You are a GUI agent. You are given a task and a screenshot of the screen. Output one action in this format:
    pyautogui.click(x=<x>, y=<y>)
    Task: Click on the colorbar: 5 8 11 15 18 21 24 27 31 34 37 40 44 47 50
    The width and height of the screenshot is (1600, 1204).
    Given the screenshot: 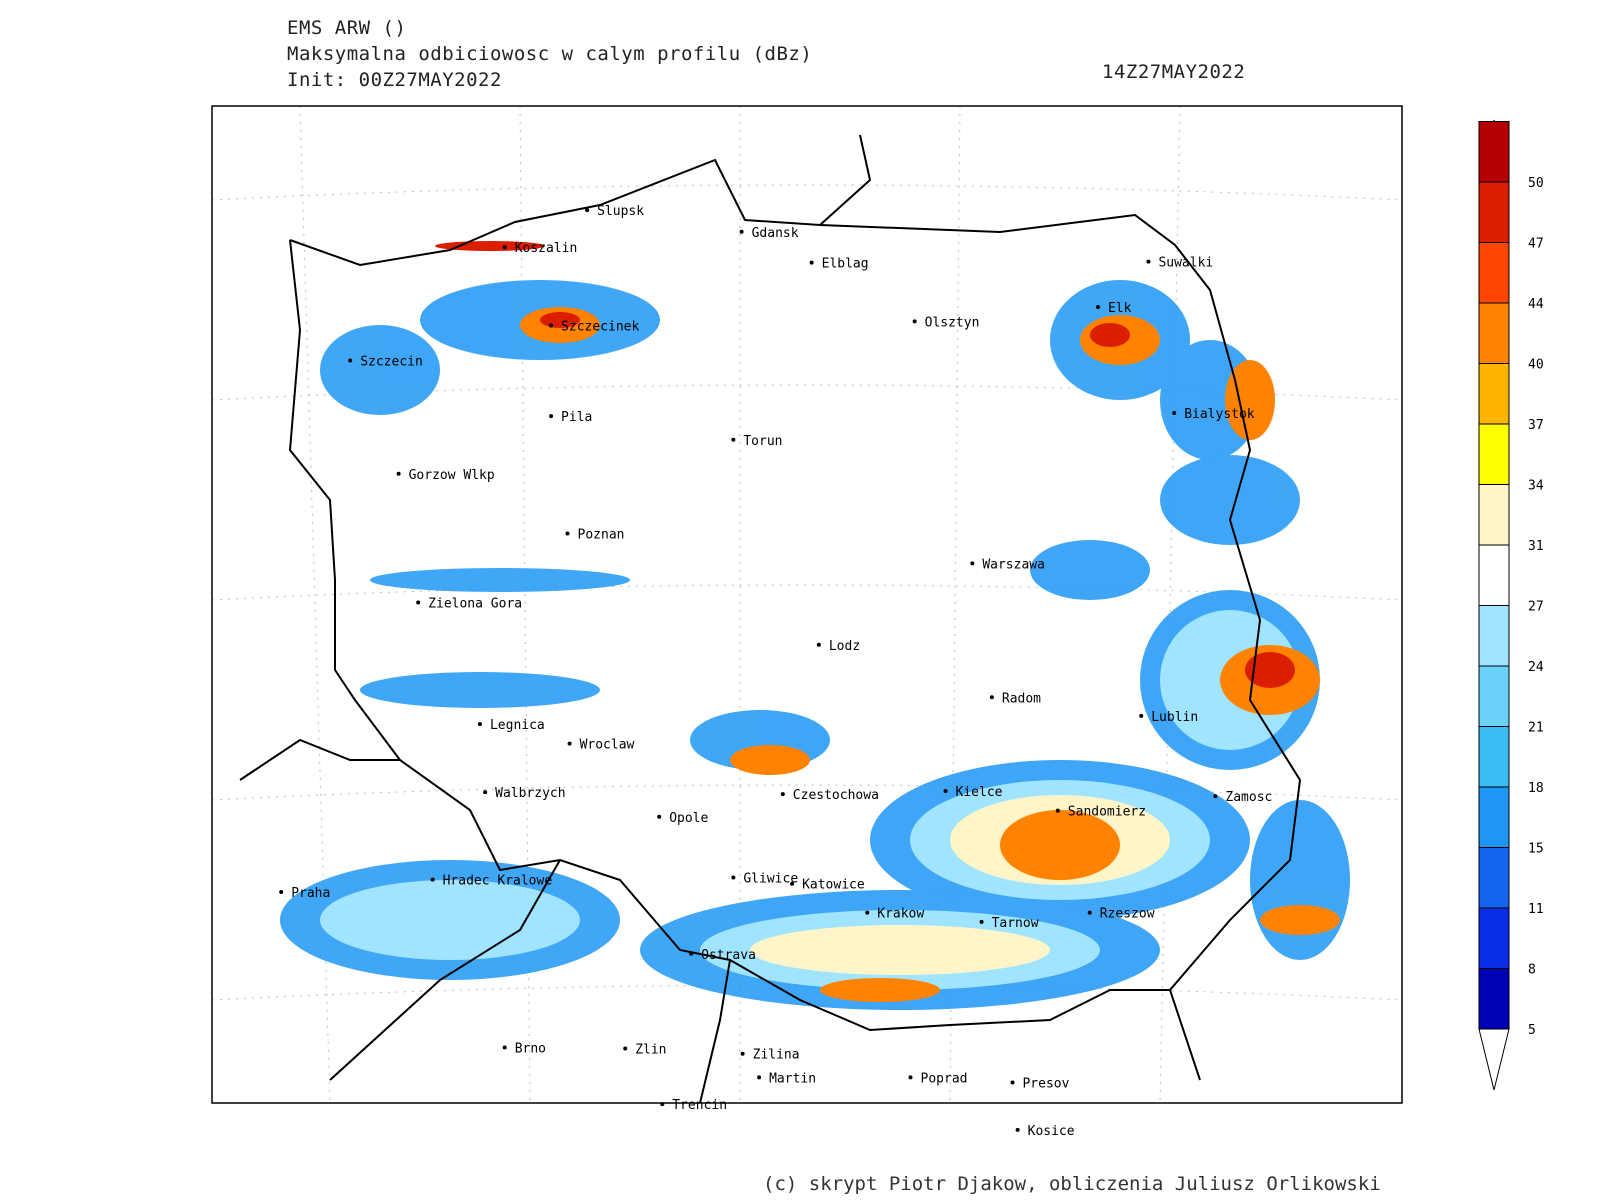 What is the action you would take?
    pyautogui.click(x=1511, y=605)
    